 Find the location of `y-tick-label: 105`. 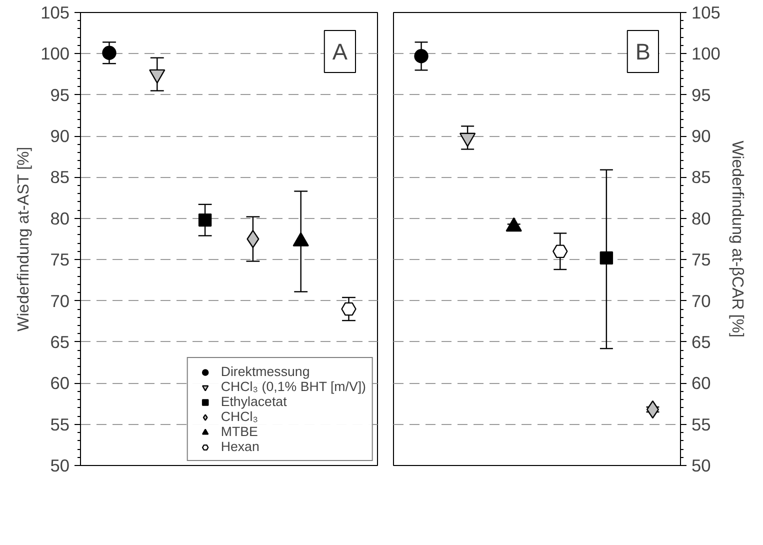

y-tick-label: 105 is located at coordinates (55, 12).